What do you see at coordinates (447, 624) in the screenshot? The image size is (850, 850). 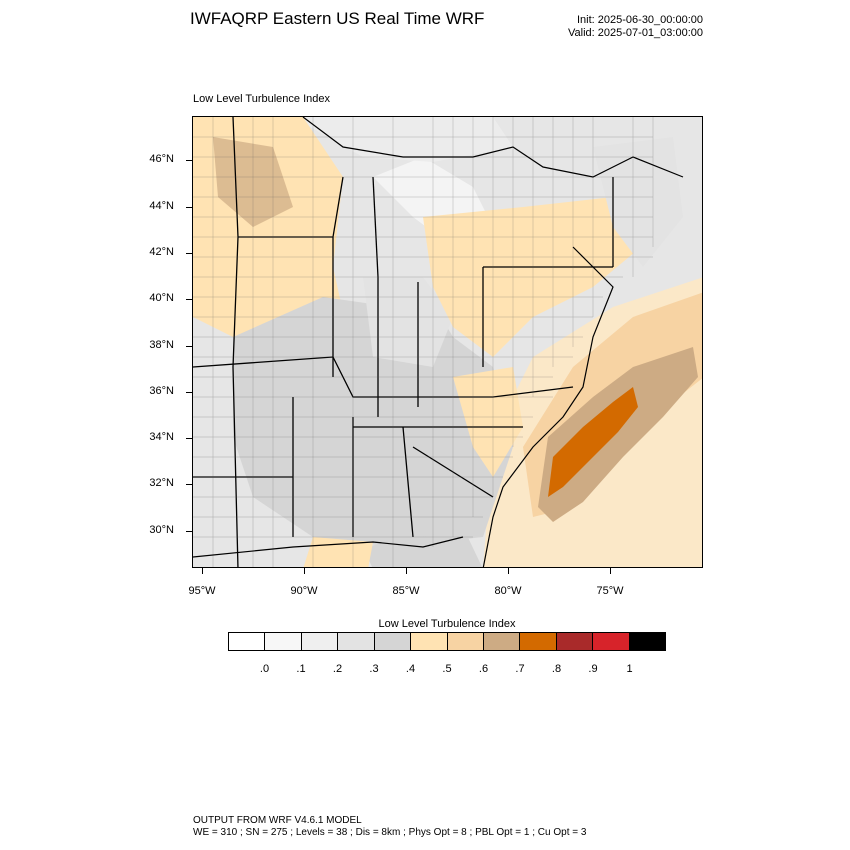 I see `colorbar-title: Low Level Turbulence Index` at bounding box center [447, 624].